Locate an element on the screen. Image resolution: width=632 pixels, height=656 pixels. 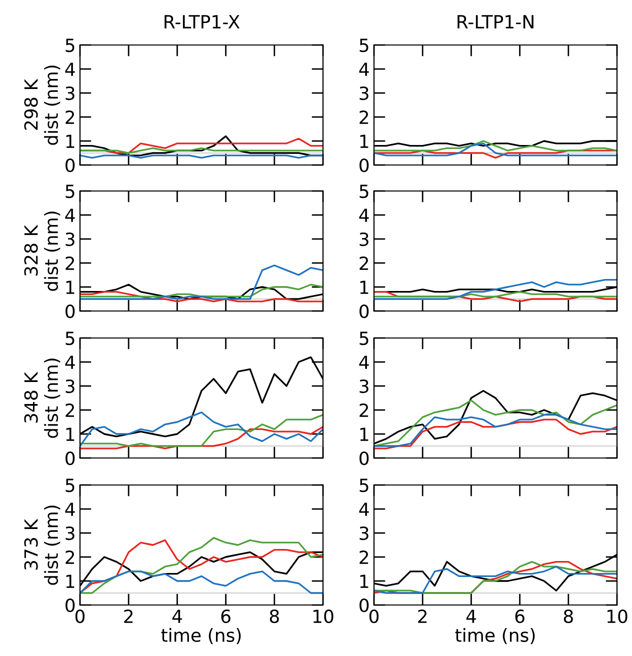
chart-title: R-LTP1-N is located at coordinates (496, 21).